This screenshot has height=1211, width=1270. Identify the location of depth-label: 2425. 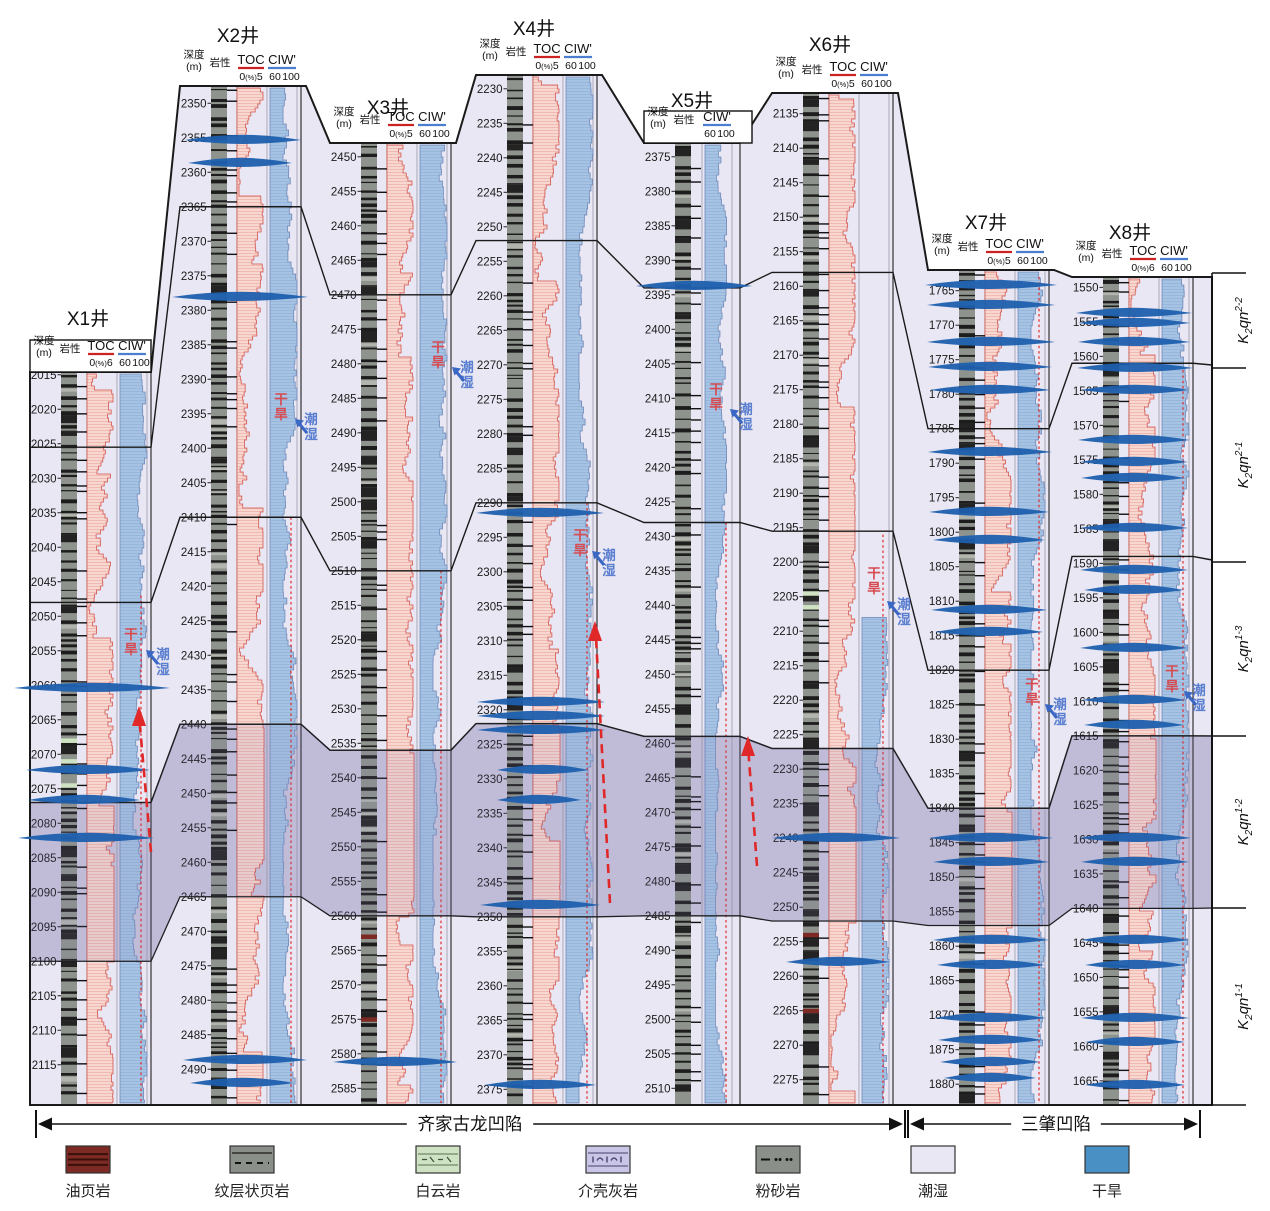
(194, 622).